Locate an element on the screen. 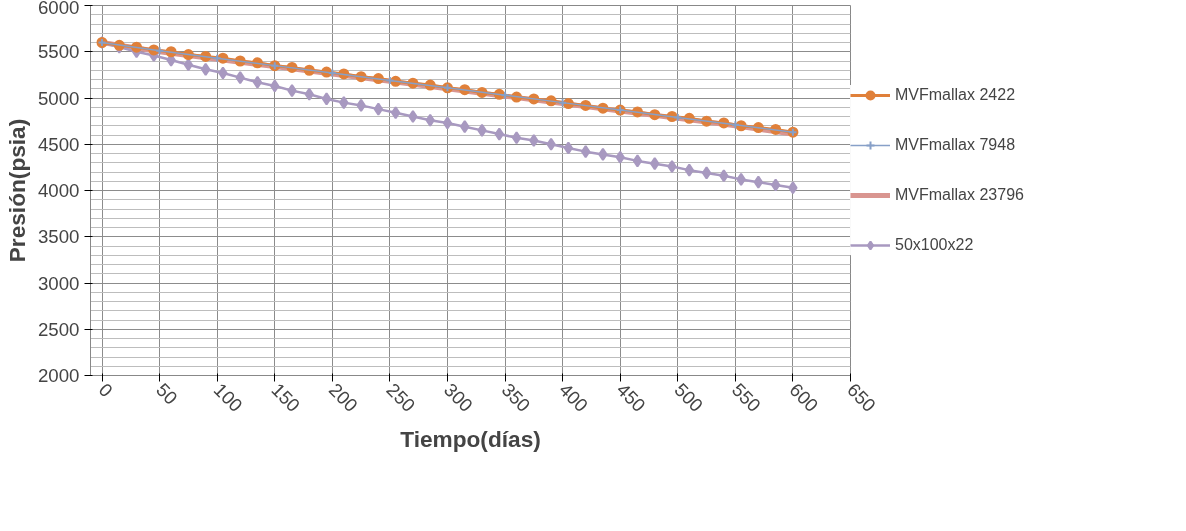  x-tick-label: 450 is located at coordinates (631, 397).